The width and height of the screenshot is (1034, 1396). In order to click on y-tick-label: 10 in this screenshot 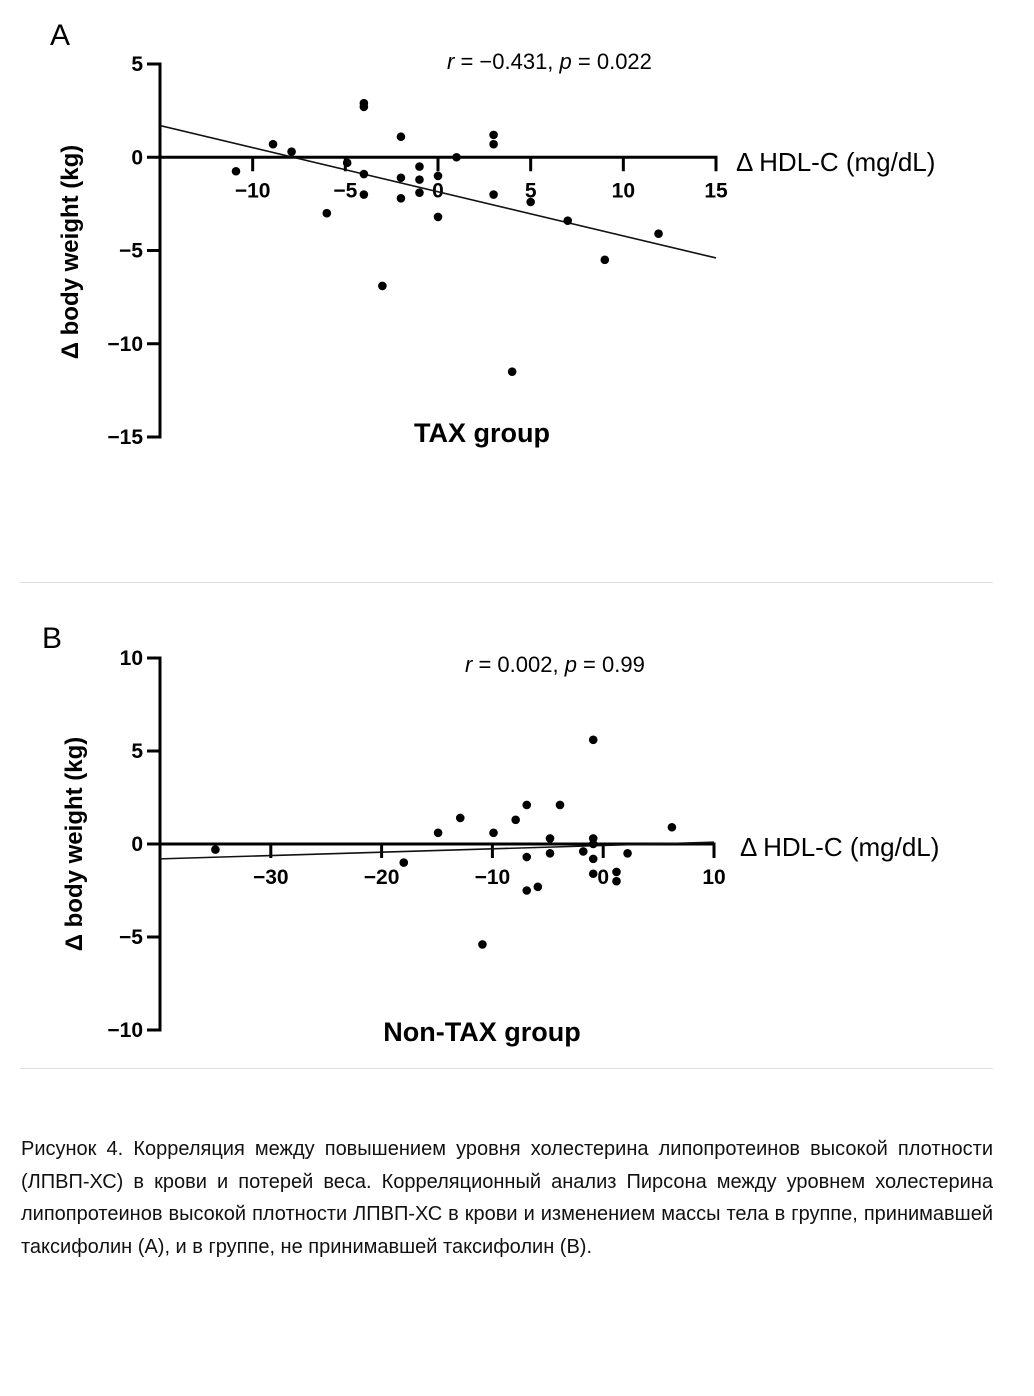, I will do `click(131, 658)`.